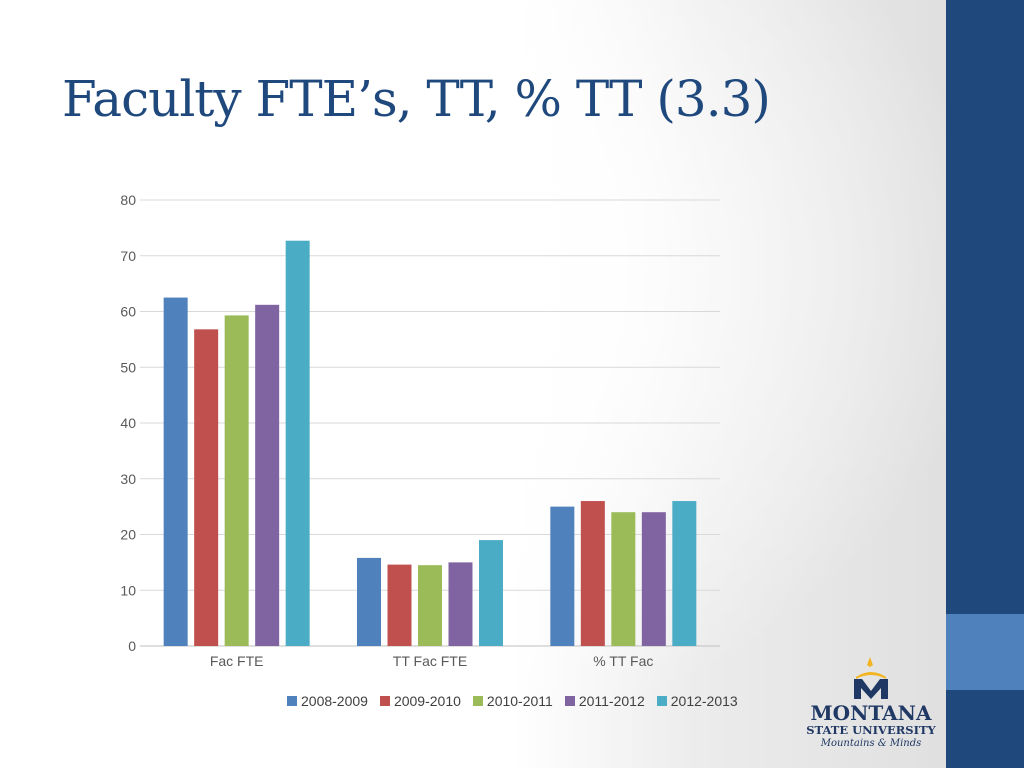  What do you see at coordinates (871, 743) in the screenshot?
I see `logo-tagline: Mountains & Minds` at bounding box center [871, 743].